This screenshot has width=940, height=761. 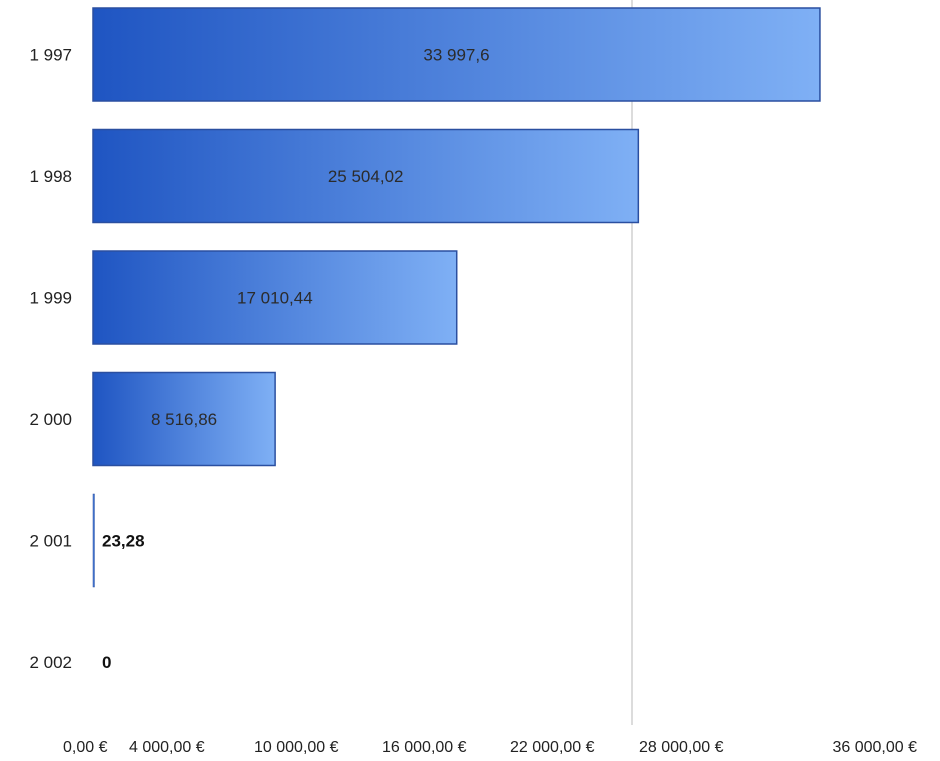 I want to click on category-label: 2 001, so click(x=50, y=541).